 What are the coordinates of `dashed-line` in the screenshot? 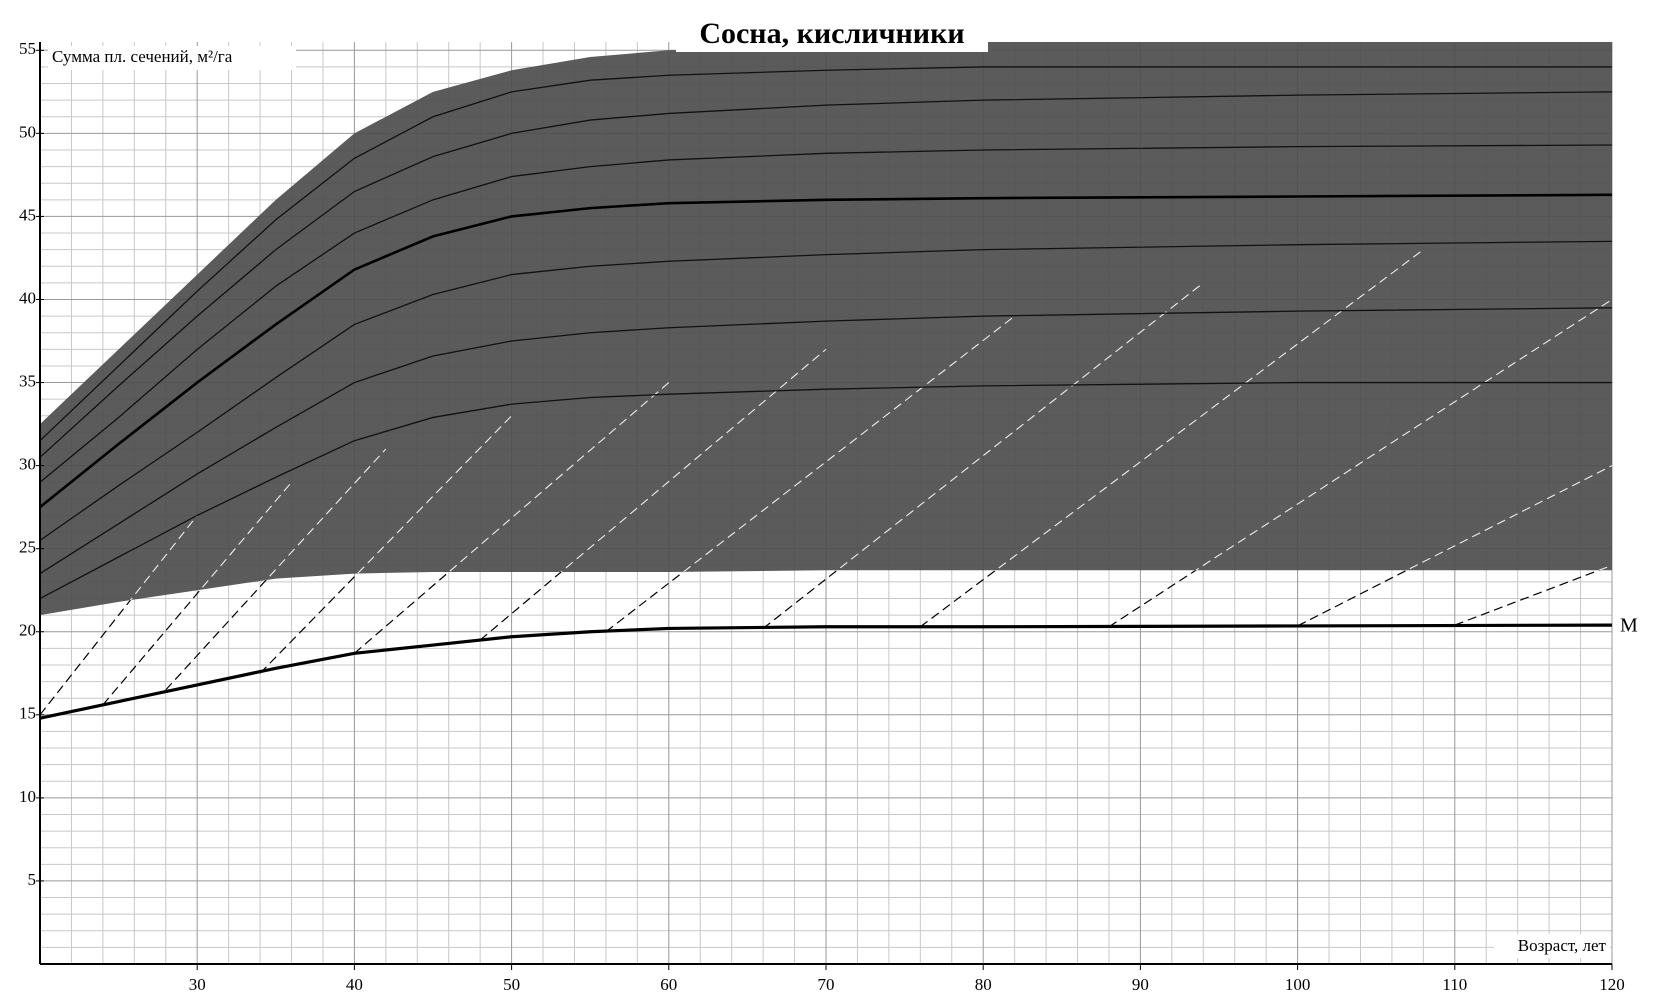 It's located at (1533, 595).